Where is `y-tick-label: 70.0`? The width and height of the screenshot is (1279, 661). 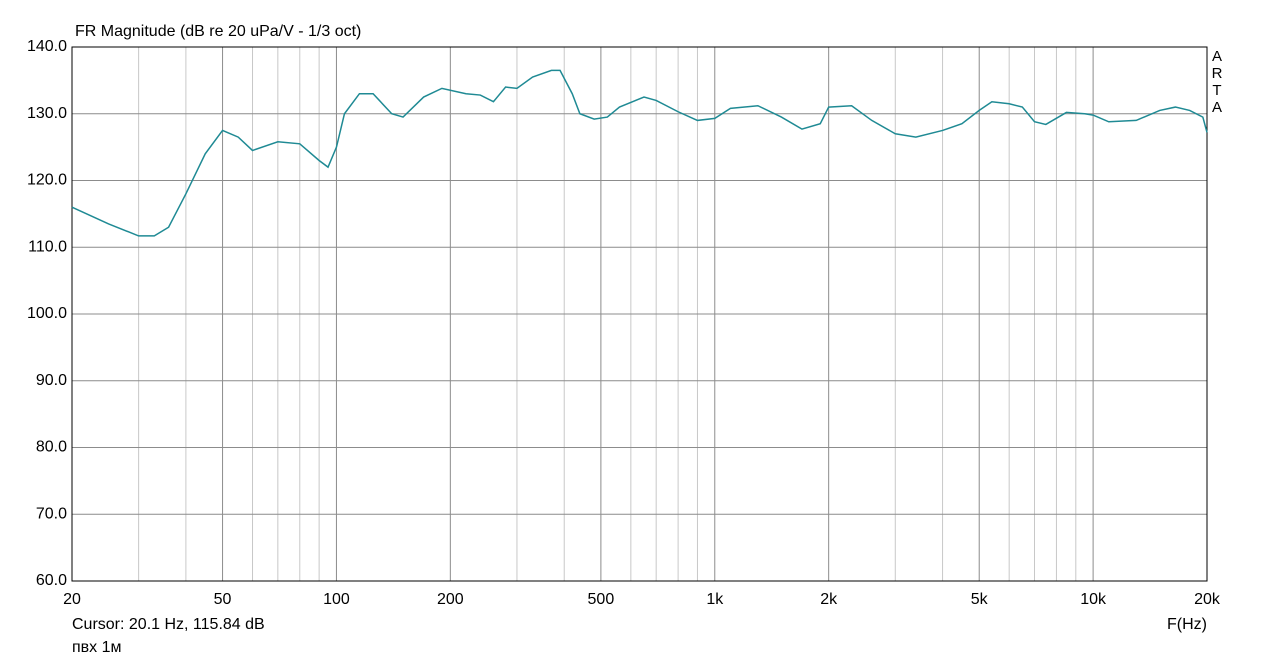 y-tick-label: 70.0 is located at coordinates (51, 513).